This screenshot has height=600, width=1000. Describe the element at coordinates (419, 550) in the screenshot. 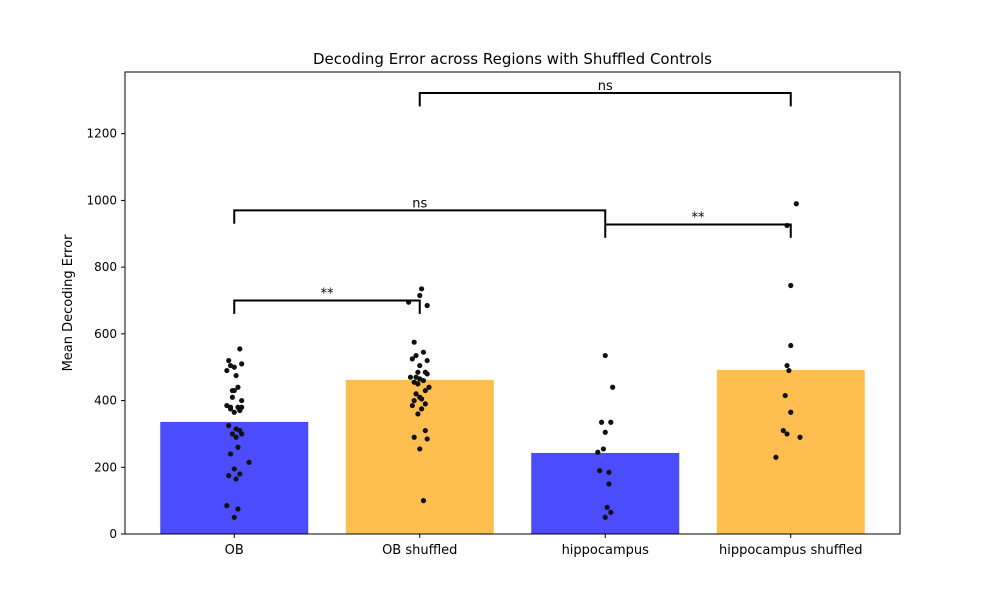

I see `x-tick-label: OB shuffled` at that location.